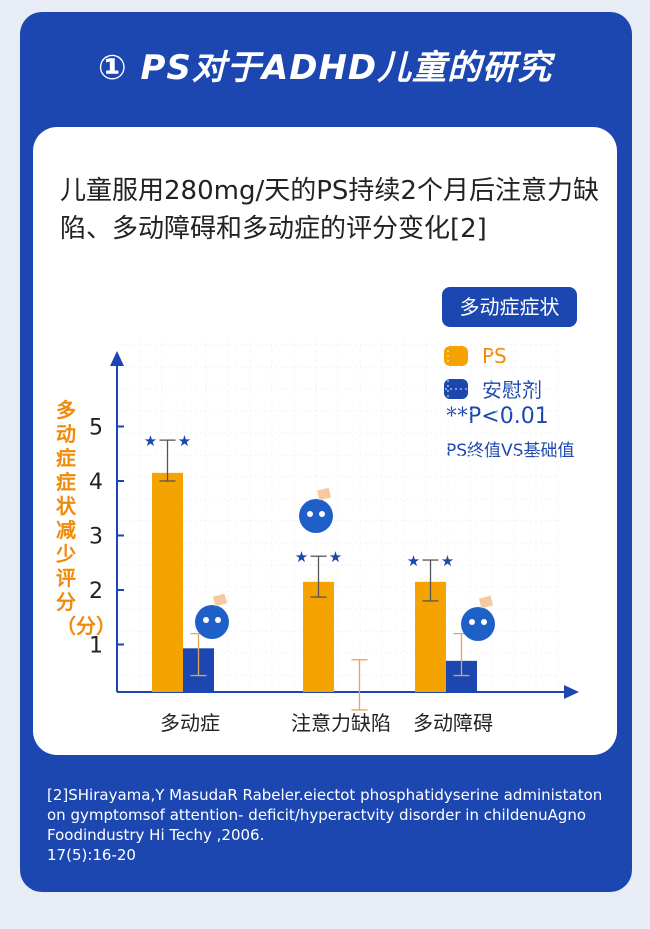  I want to click on x-tick-label: 多动障碍, so click(453, 723).